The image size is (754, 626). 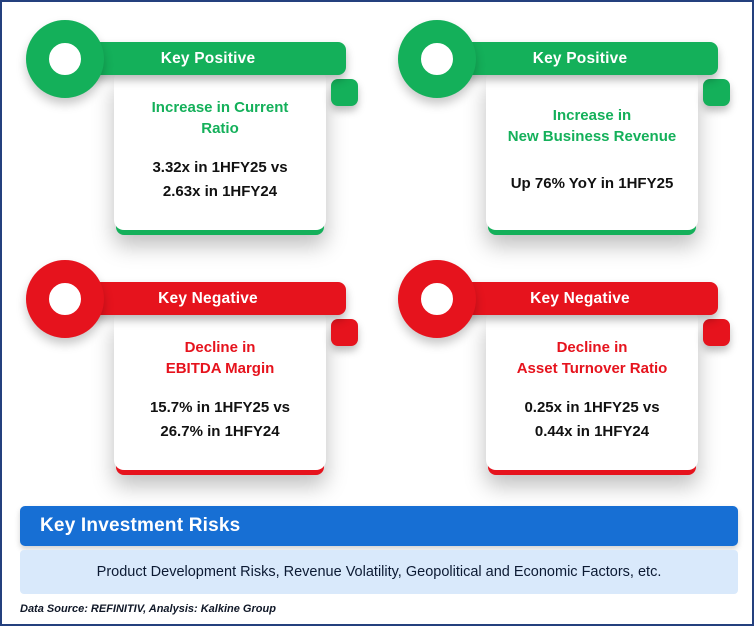 I want to click on risks-banner: Key Investment Risks, so click(x=379, y=526).